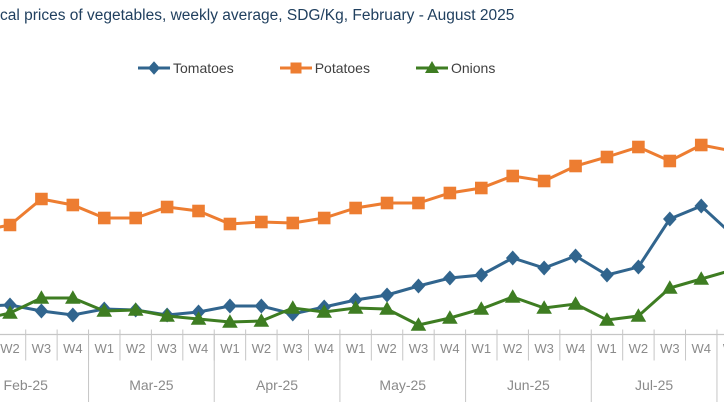 Image resolution: width=724 pixels, height=412 pixels. I want to click on legend-item-onions: Onions, so click(455, 68).